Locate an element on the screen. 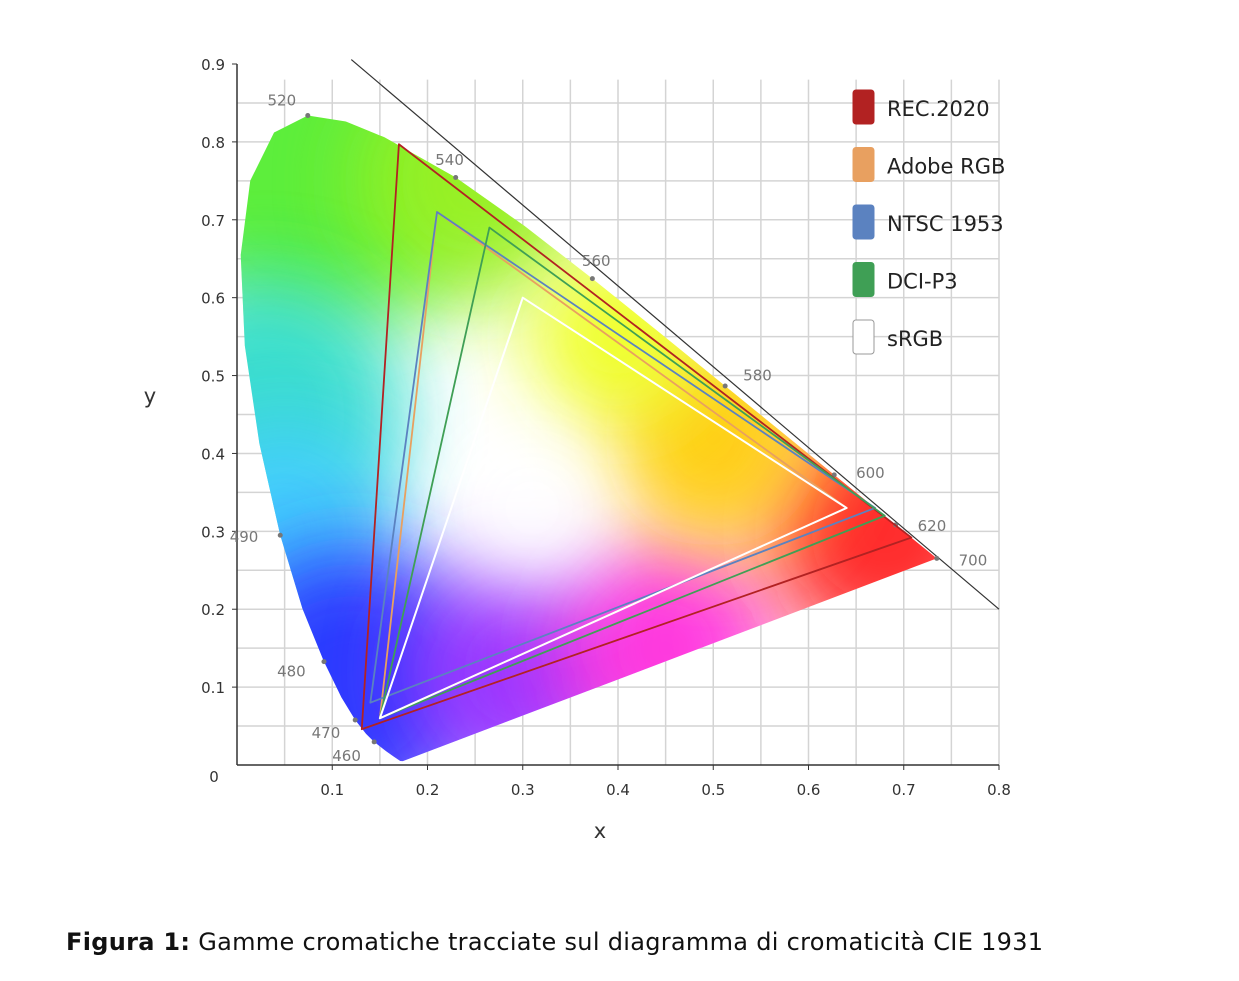 Image resolution: width=1239 pixels, height=981 pixels. x-tick-label: 0.4 is located at coordinates (618, 790).